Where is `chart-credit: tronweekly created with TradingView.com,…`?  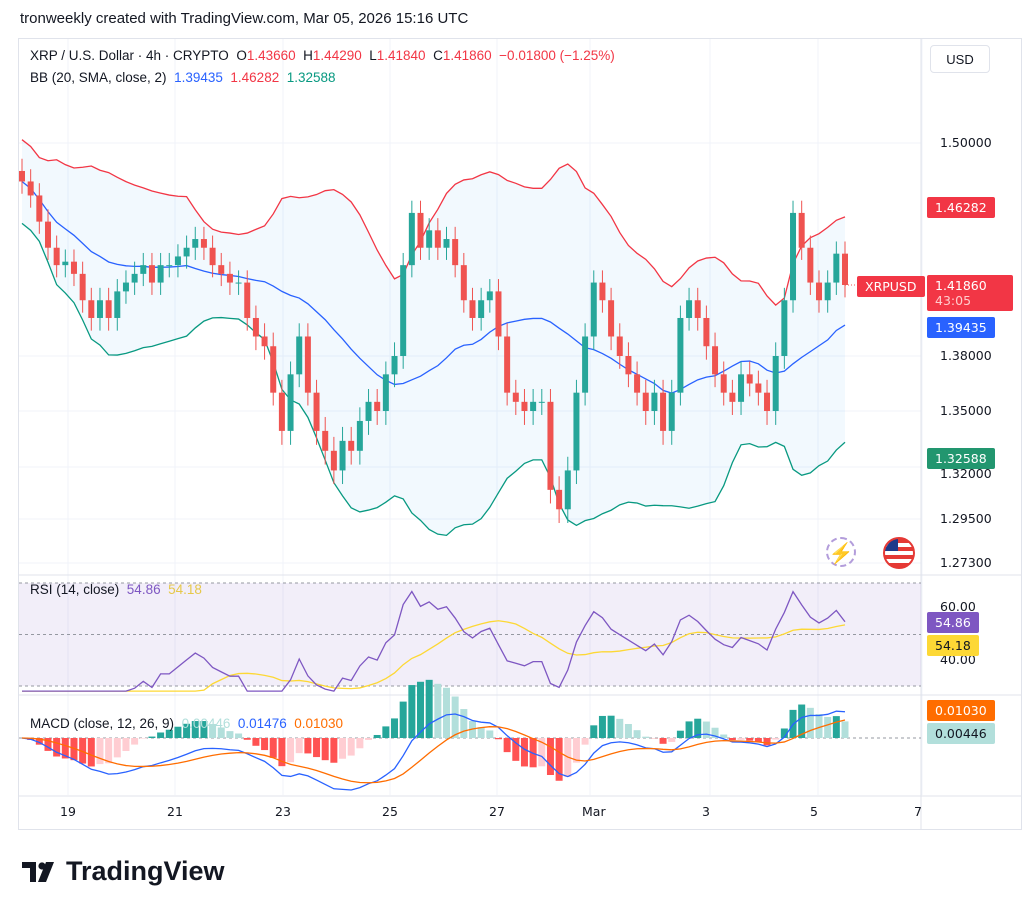
chart-credit: tronweekly created with TradingView.com,… is located at coordinates (244, 18).